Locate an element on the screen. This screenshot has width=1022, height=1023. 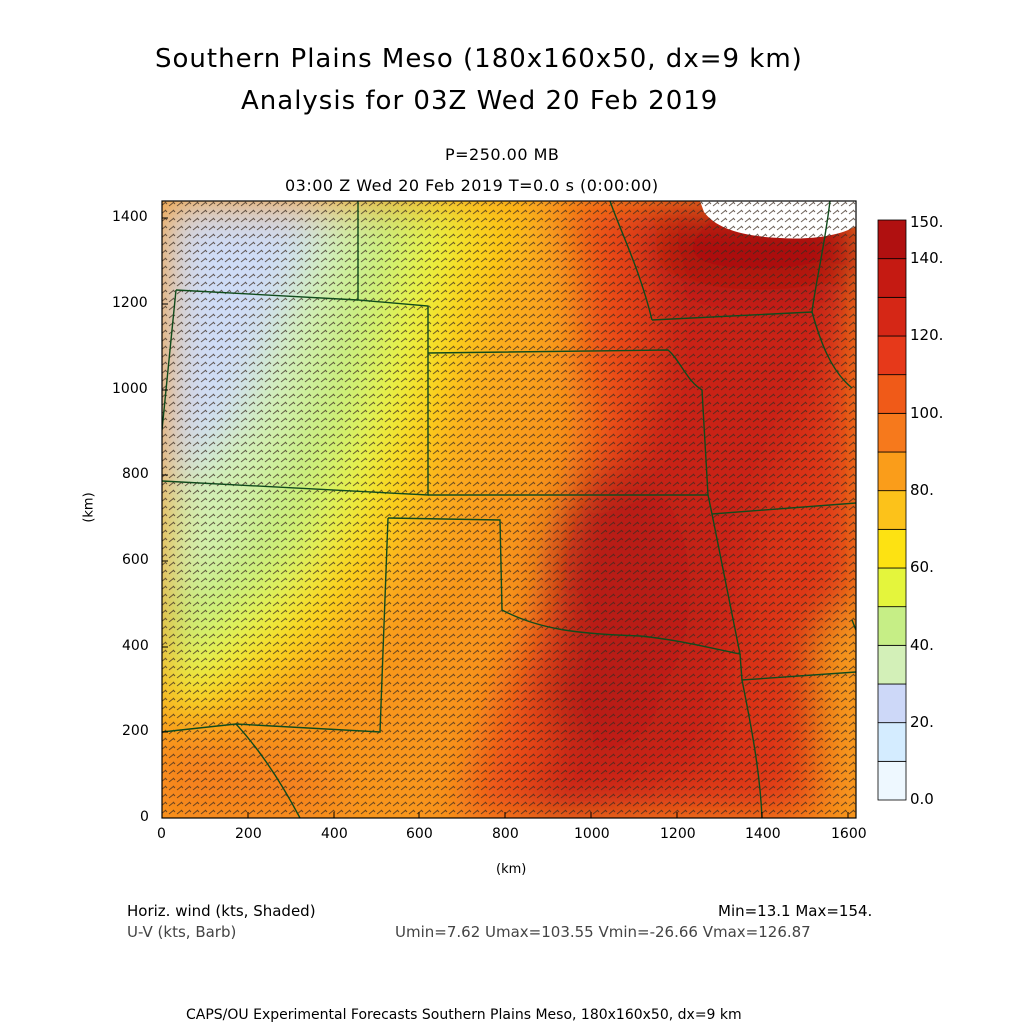
x-axis-label: (km) is located at coordinates (511, 869).